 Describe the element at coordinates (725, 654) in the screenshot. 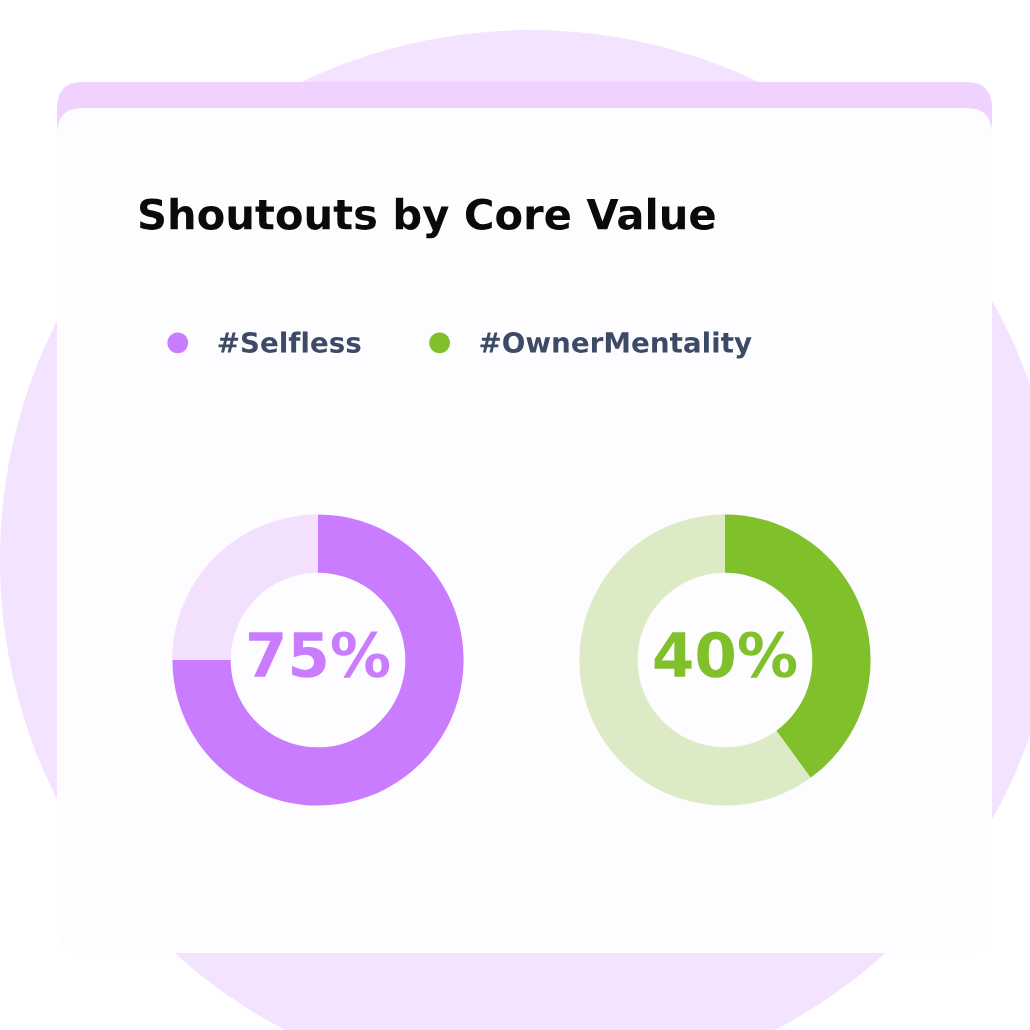

I see `data-label: 40%` at that location.